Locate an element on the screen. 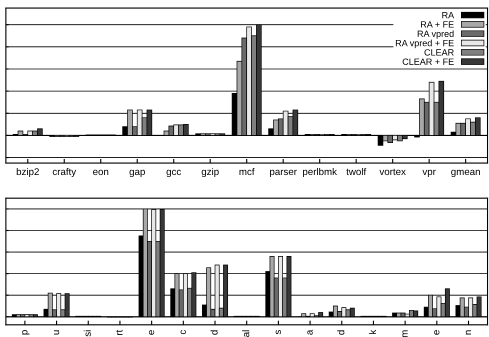 The height and width of the screenshot is (337, 489). x-tick-label: vortex is located at coordinates (392, 172).